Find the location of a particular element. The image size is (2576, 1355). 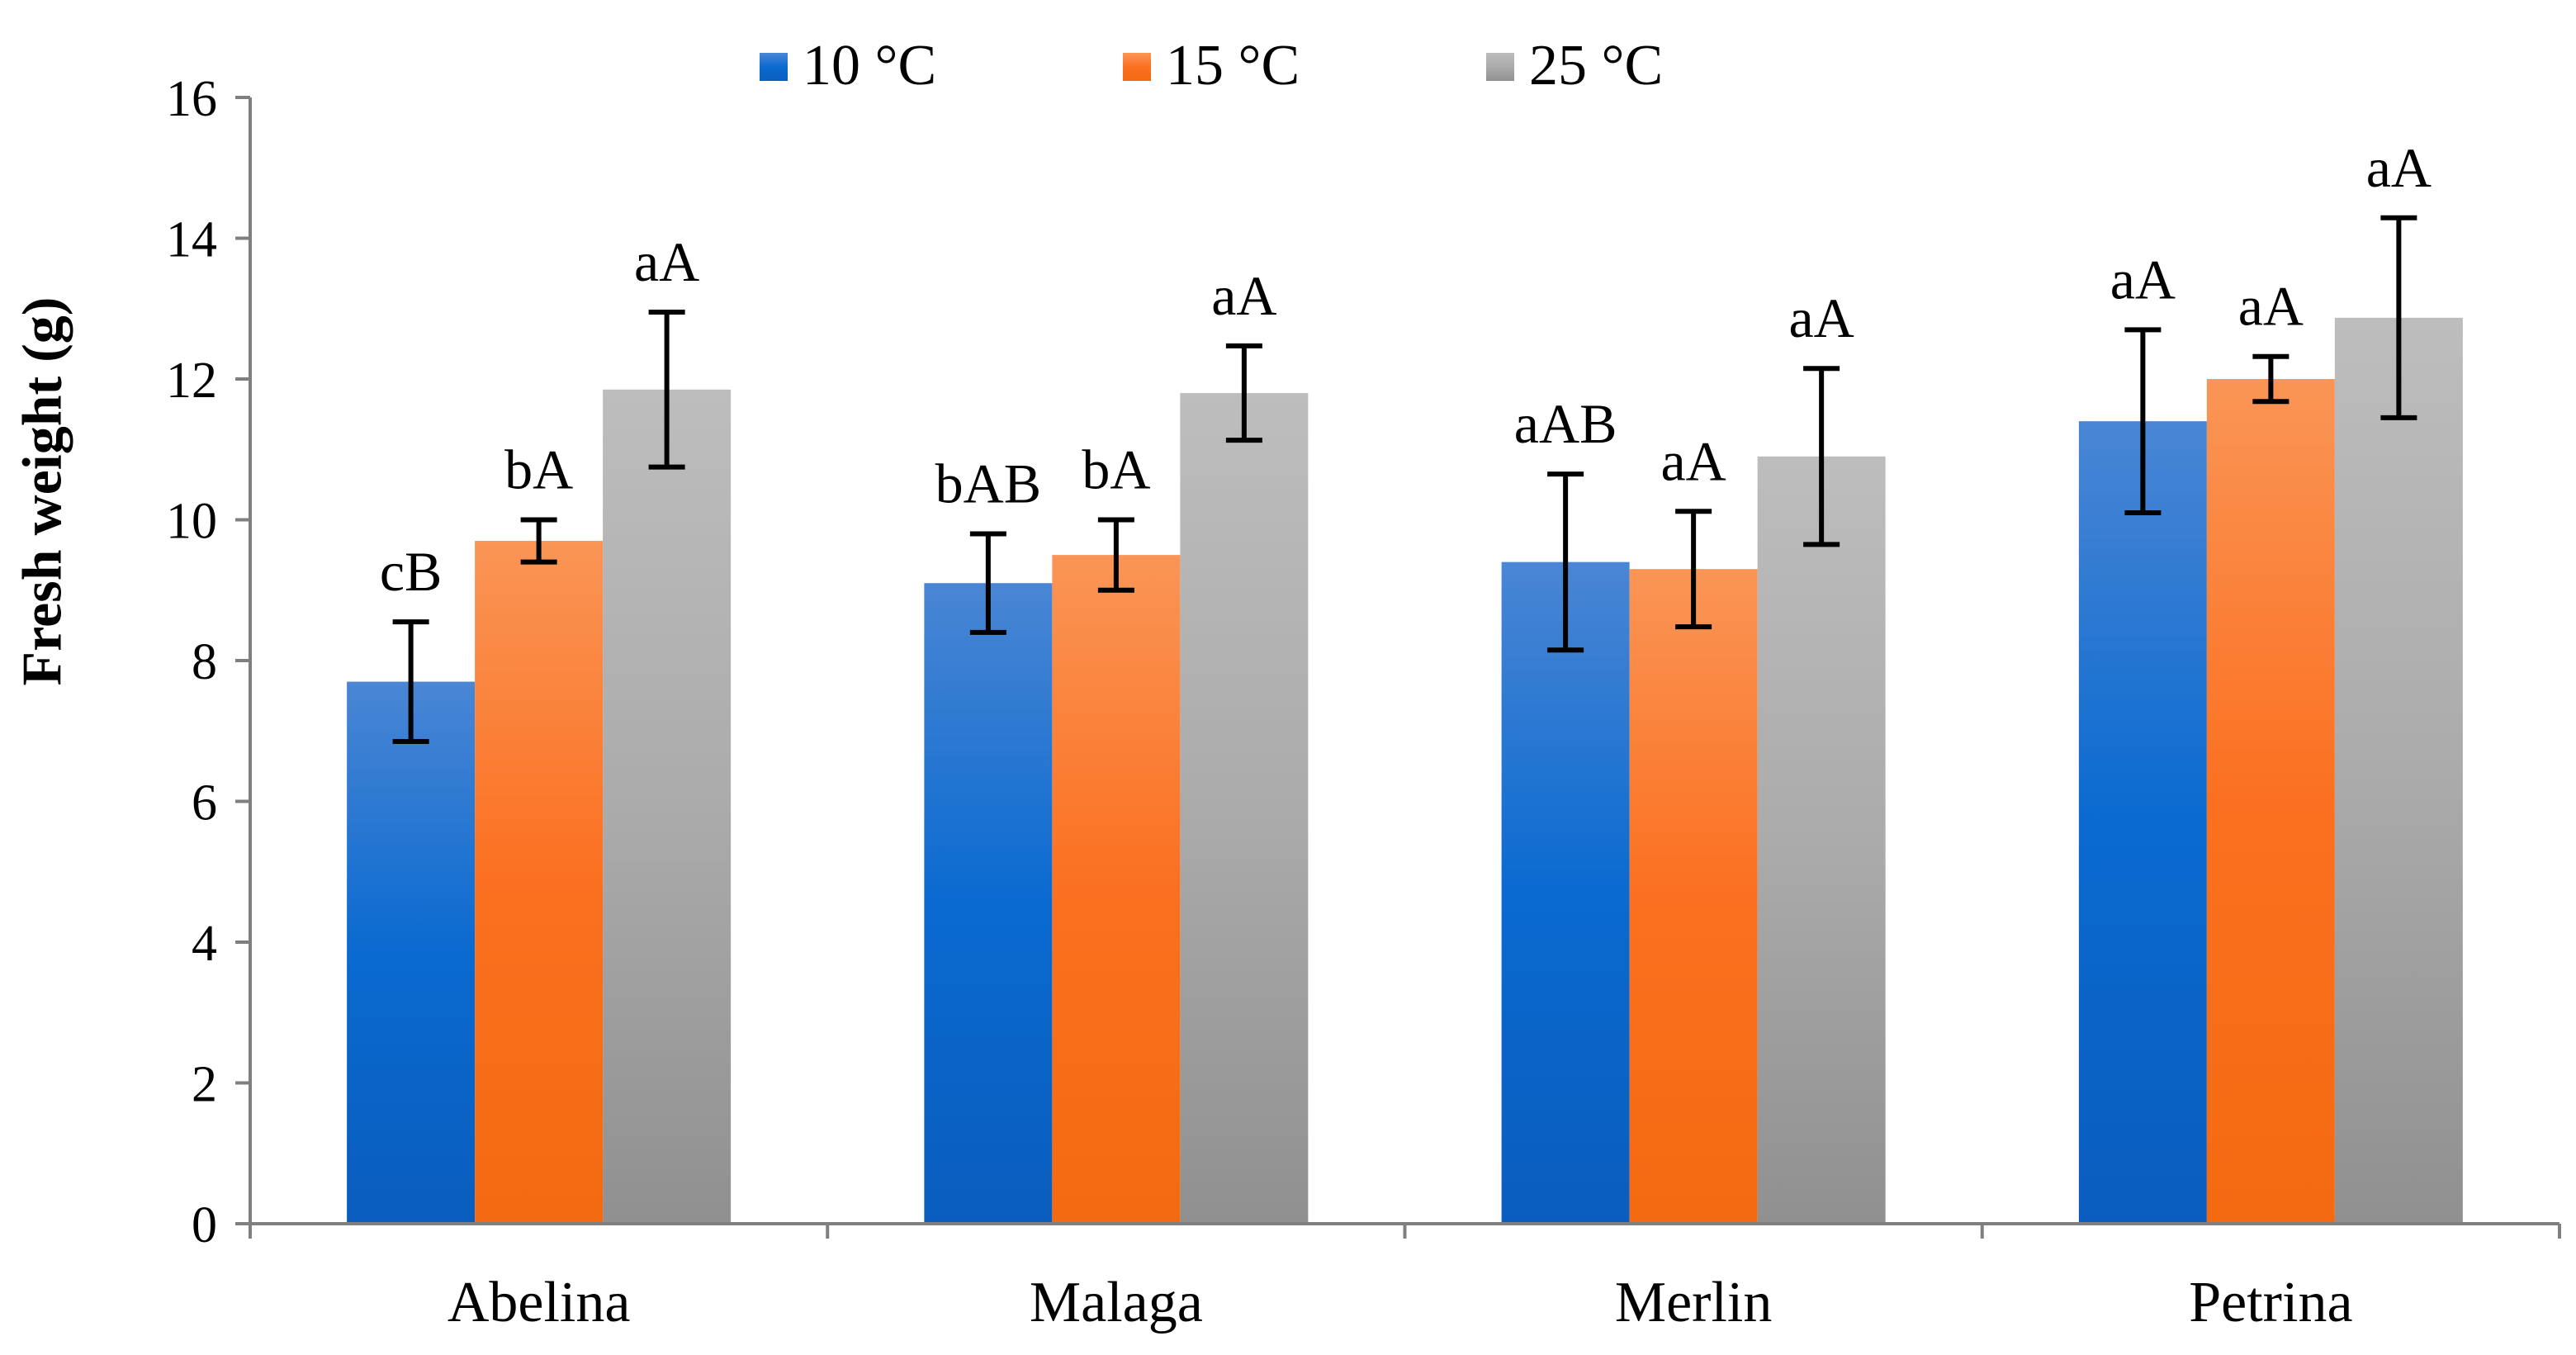

legend: 10 °C 15 °C 25 °C is located at coordinates (1211, 65).